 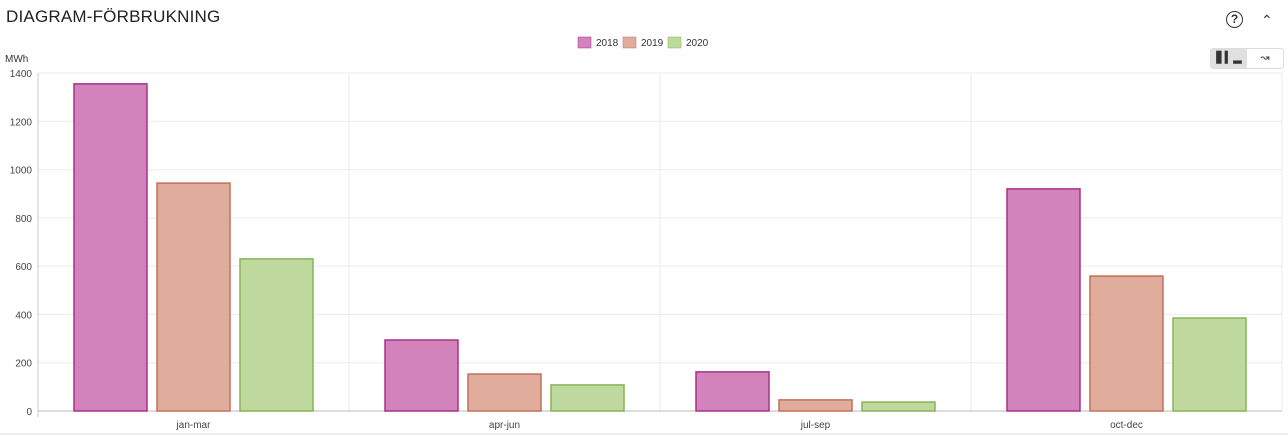 What do you see at coordinates (1209, 364) in the screenshot?
I see `bar-2020-oct-dec` at bounding box center [1209, 364].